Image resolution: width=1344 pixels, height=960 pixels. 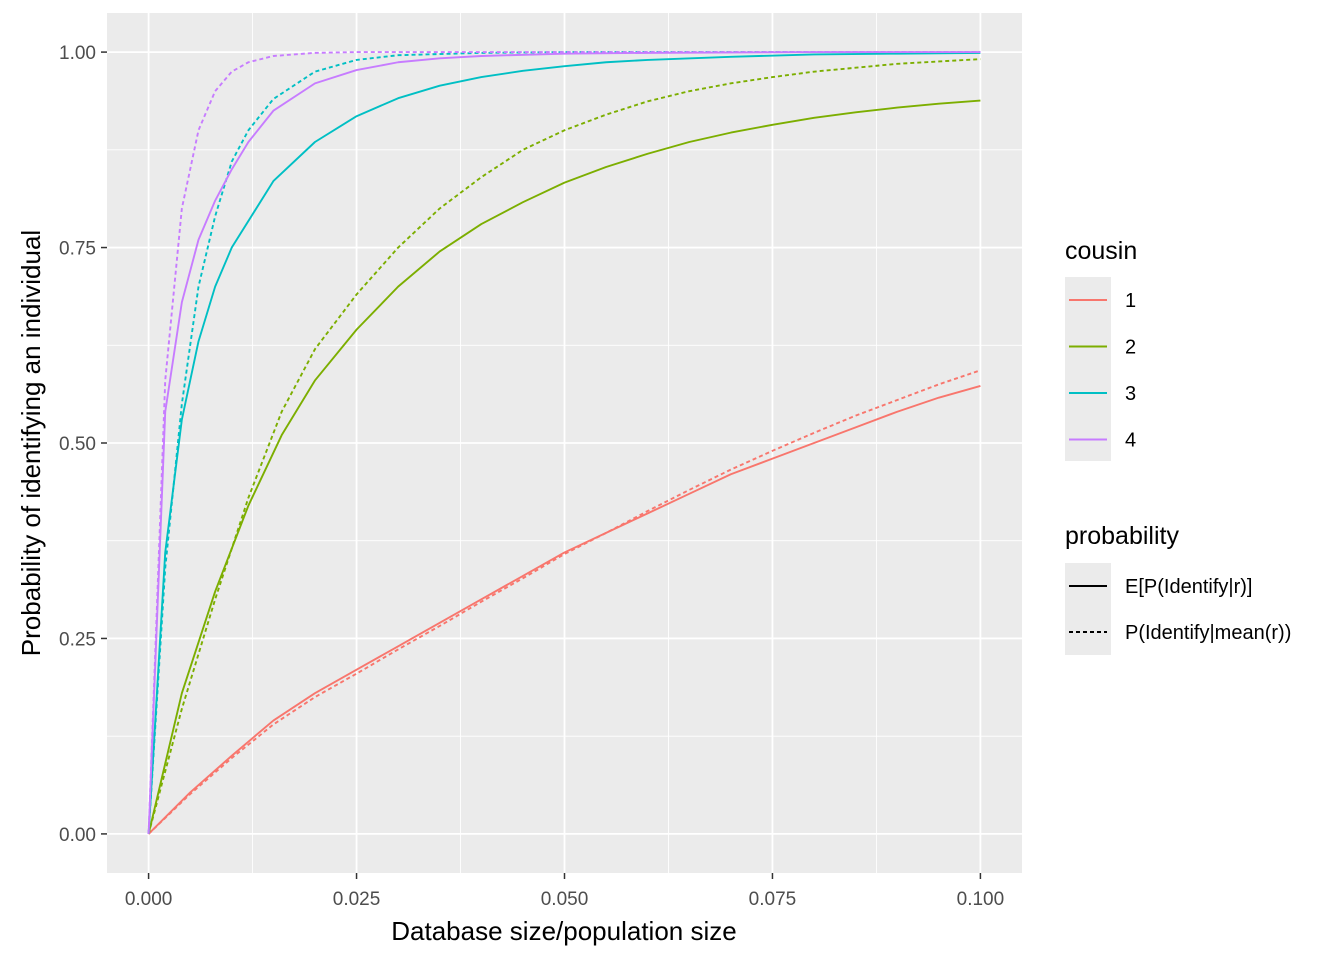 What do you see at coordinates (357, 899) in the screenshot?
I see `x-tick-label: 0.025` at bounding box center [357, 899].